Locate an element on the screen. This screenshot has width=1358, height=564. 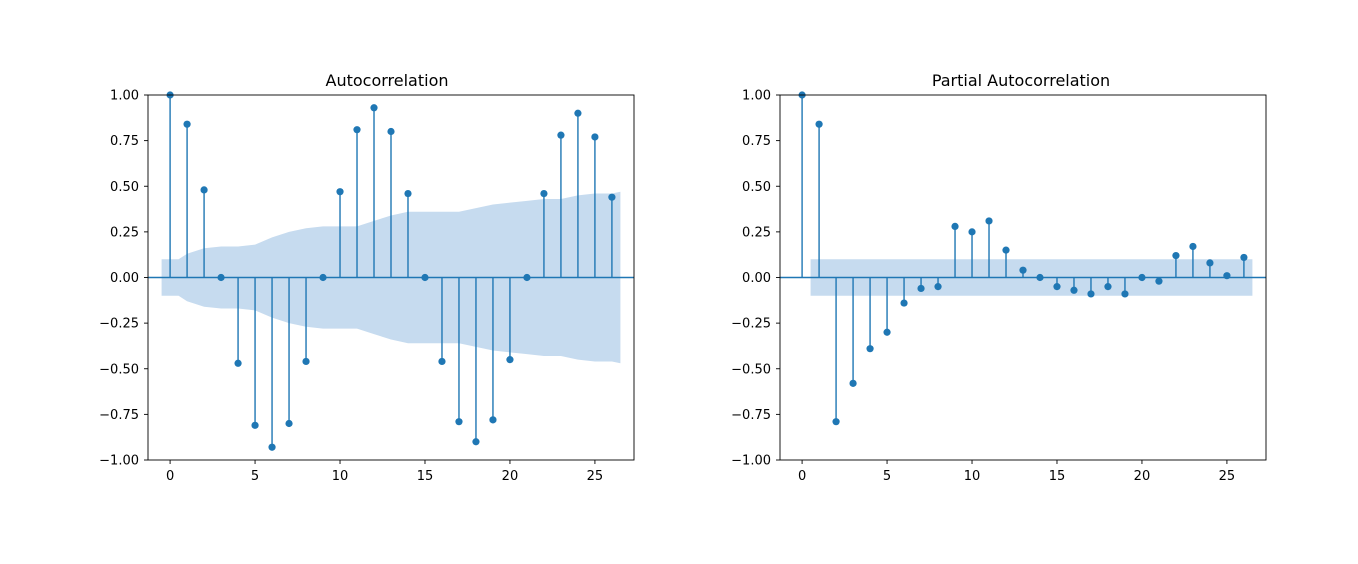
acf-ytick-label: 1.00 is located at coordinates (124, 96).